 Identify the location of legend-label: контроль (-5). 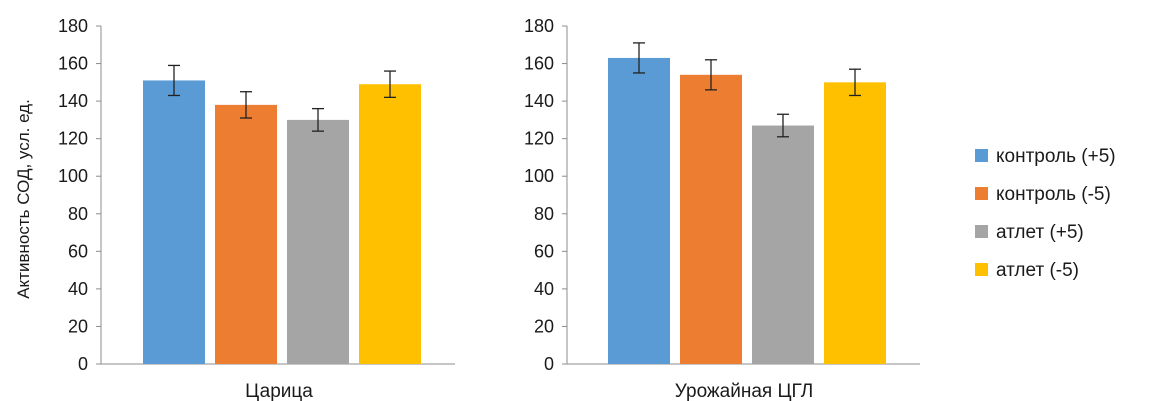
(1053, 194).